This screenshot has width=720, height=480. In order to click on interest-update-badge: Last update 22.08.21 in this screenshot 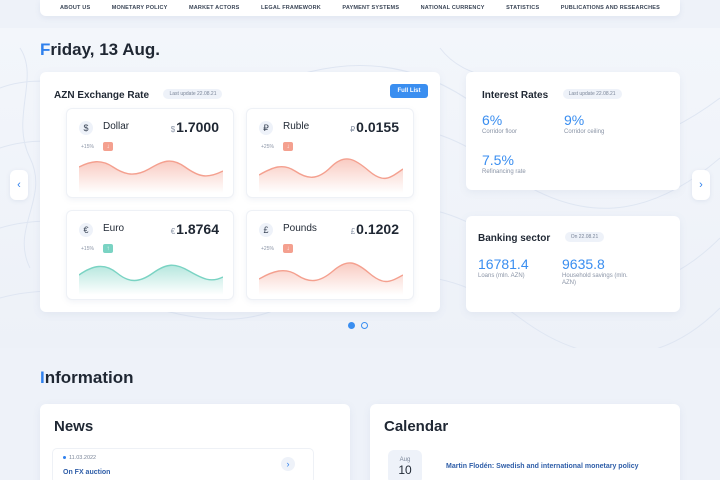, I will do `click(592, 93)`.